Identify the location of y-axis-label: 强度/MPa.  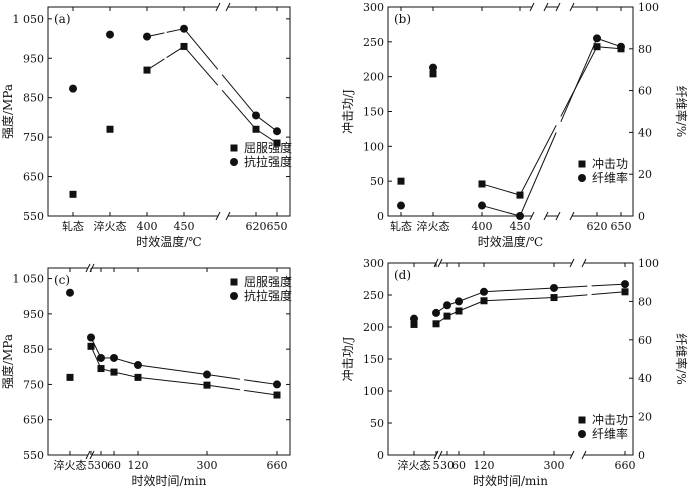
(7, 361).